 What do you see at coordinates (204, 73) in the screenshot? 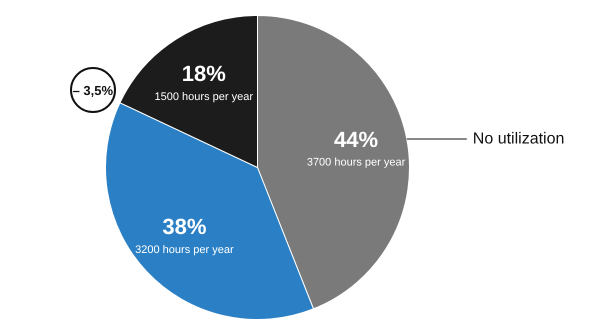
I see `data-label: 18%` at bounding box center [204, 73].